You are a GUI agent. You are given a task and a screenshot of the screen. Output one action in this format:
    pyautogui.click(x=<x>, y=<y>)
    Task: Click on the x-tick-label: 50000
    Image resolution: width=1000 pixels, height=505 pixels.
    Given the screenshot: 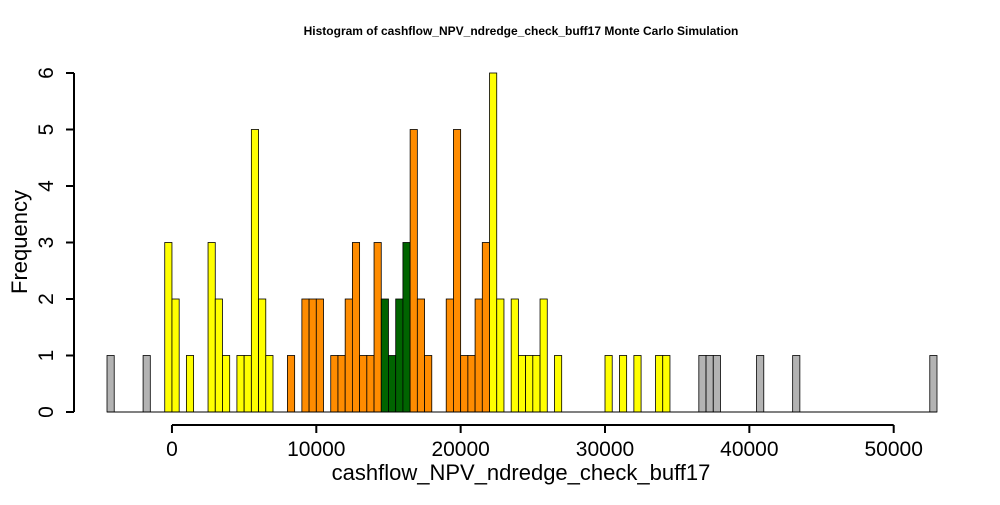 What is the action you would take?
    pyautogui.click(x=893, y=449)
    